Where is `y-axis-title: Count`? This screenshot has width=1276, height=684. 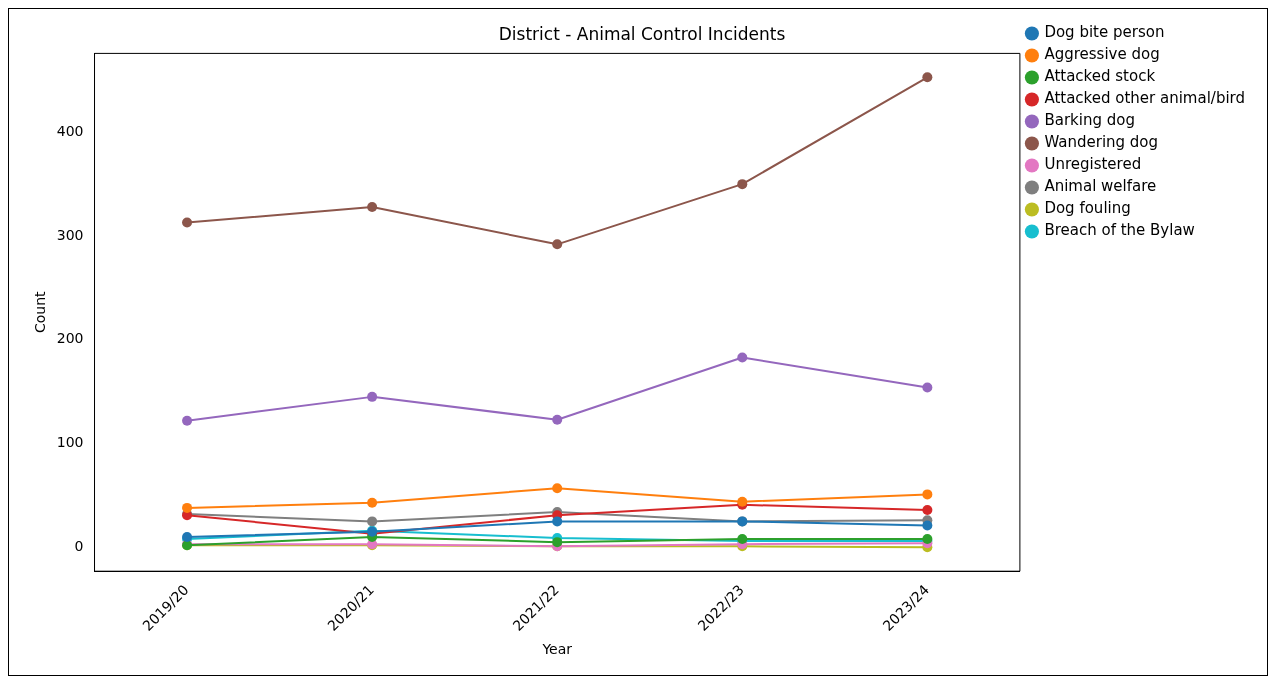
y-axis-title: Count is located at coordinates (40, 312).